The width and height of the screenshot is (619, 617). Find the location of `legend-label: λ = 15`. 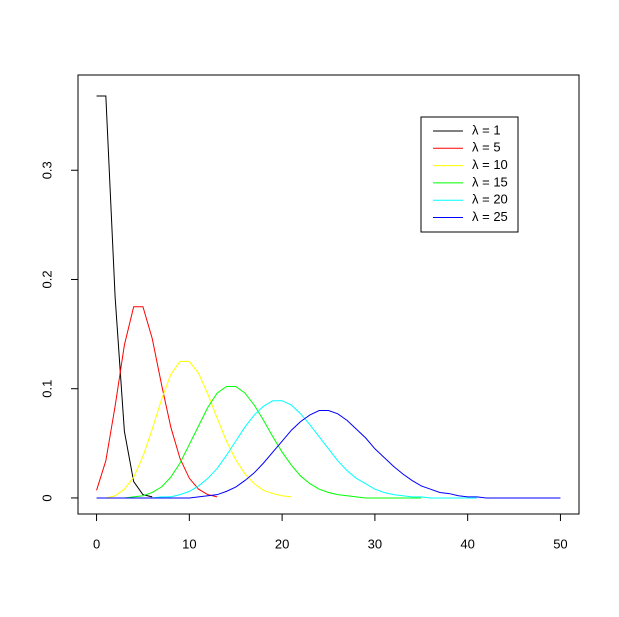

legend-label: λ = 15 is located at coordinates (490, 181).